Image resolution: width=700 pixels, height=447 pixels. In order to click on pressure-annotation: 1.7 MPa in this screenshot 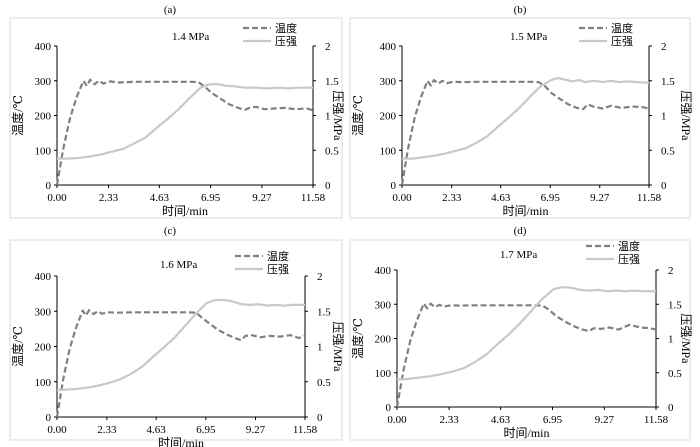, I will do `click(518, 255)`.